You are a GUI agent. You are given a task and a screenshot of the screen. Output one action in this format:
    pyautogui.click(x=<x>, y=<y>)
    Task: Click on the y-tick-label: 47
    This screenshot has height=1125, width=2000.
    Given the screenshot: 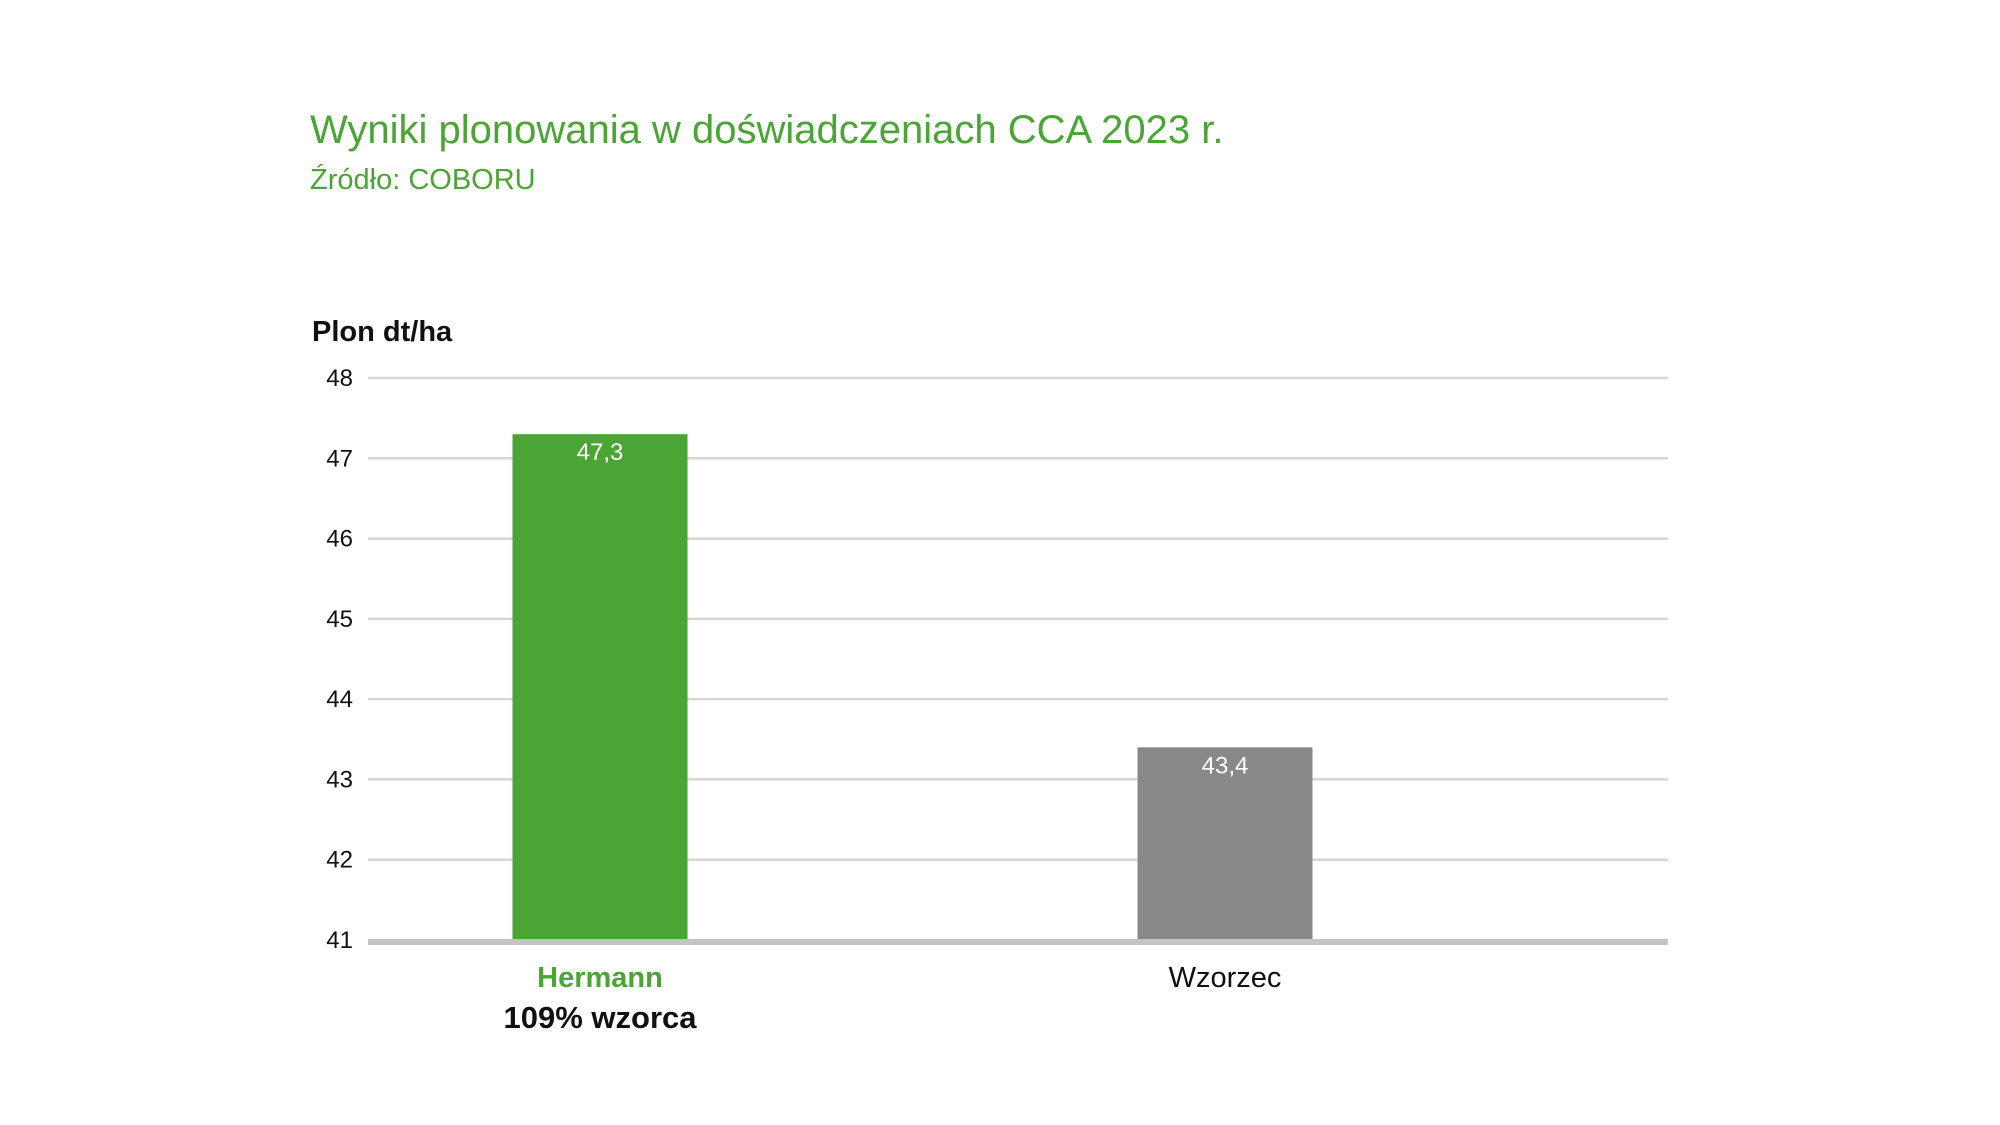 What is the action you would take?
    pyautogui.click(x=339, y=458)
    